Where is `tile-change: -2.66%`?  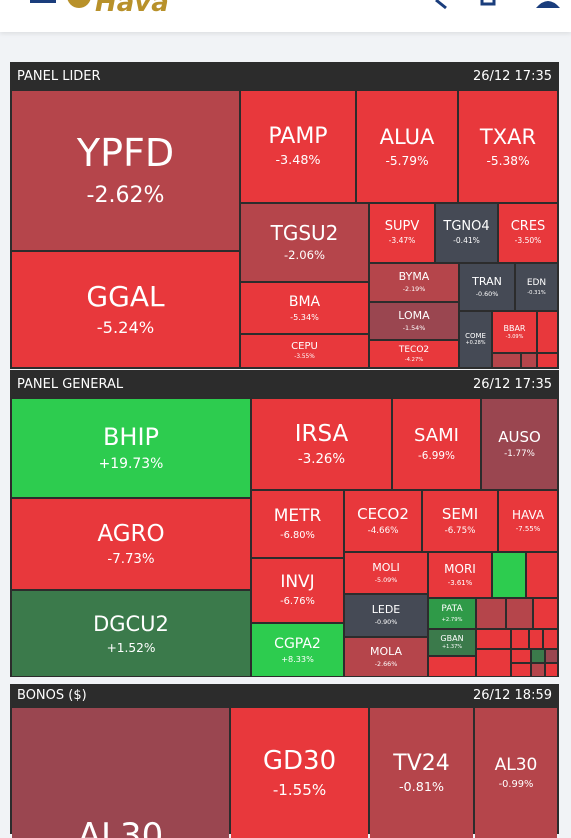 tile-change: -2.66% is located at coordinates (386, 663).